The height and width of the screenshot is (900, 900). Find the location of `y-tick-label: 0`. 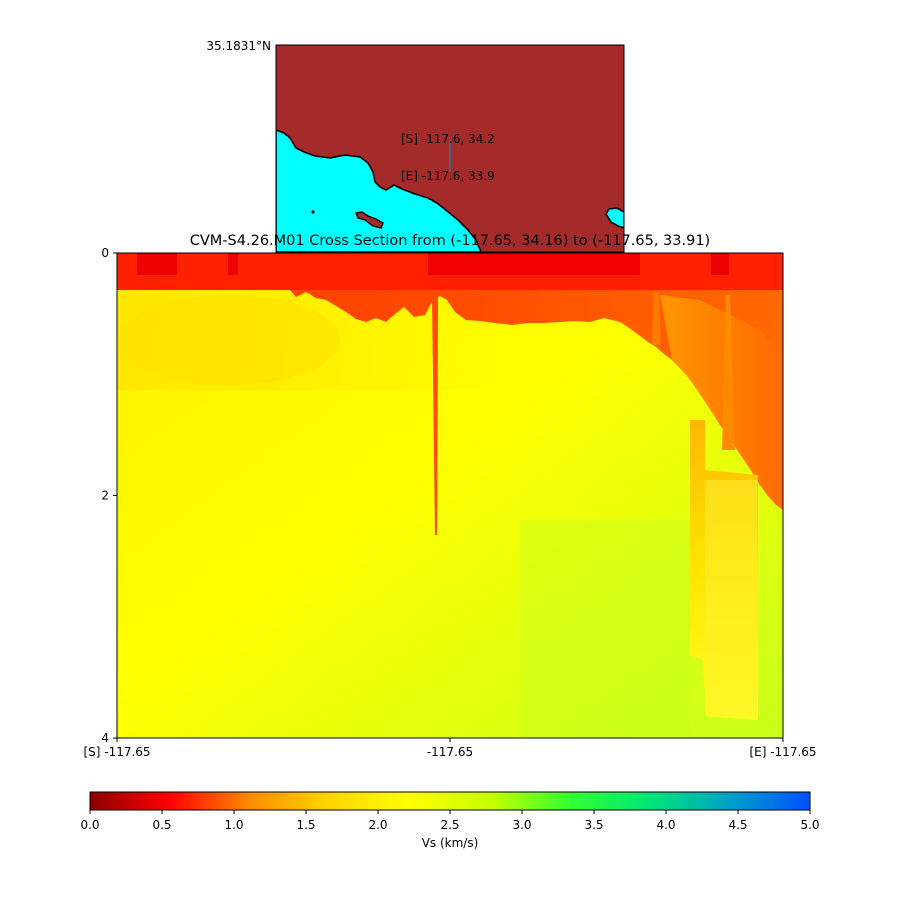

y-tick-label: 0 is located at coordinates (105, 253).